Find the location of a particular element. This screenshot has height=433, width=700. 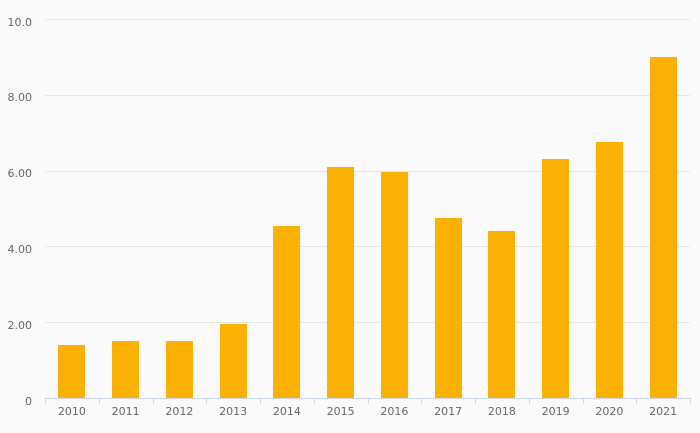

x-axis-label-2013: 2013 is located at coordinates (233, 411).